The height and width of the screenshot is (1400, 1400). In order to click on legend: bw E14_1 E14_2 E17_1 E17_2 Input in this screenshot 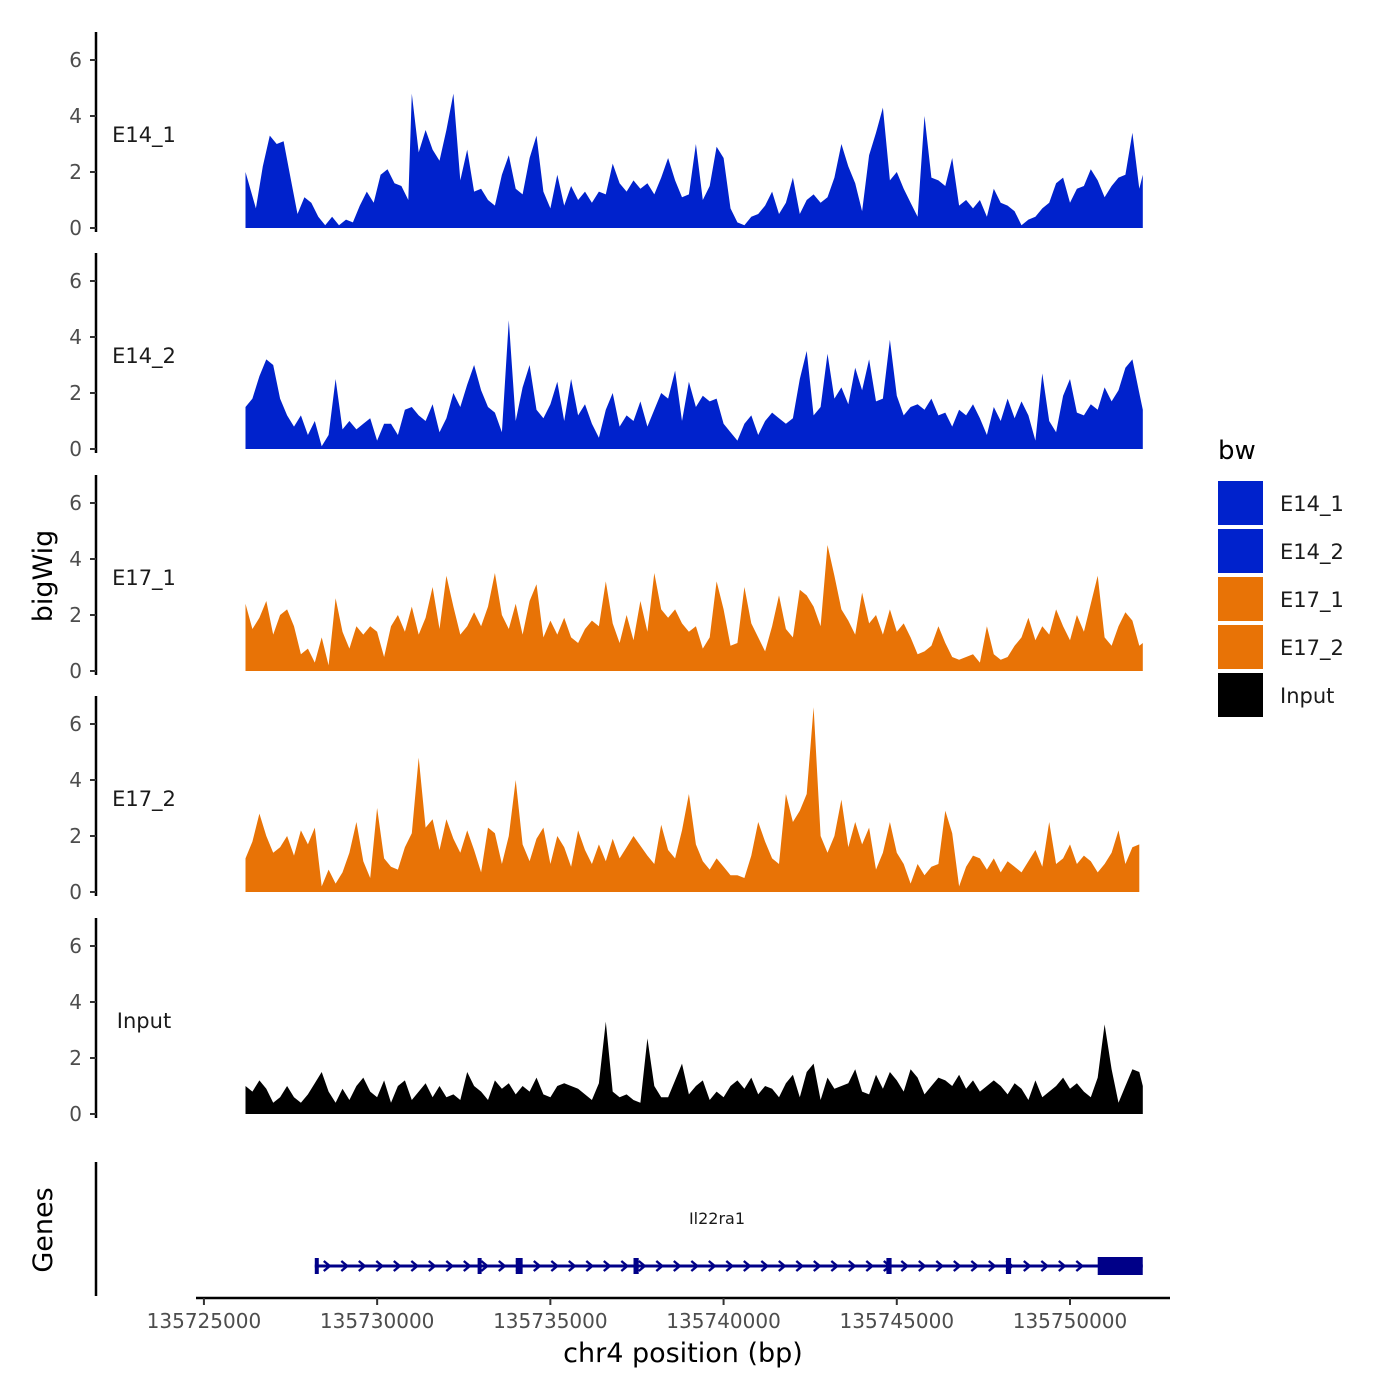, I will do `click(1281, 576)`.